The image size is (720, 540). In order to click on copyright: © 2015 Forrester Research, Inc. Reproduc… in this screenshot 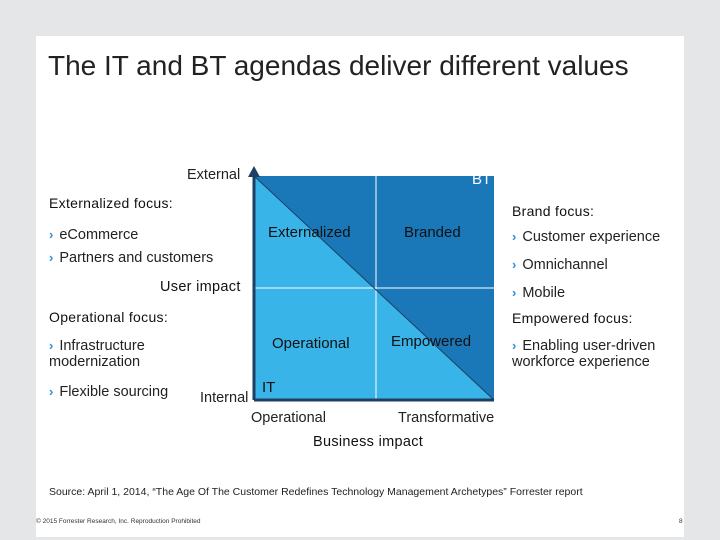, I will do `click(118, 521)`.